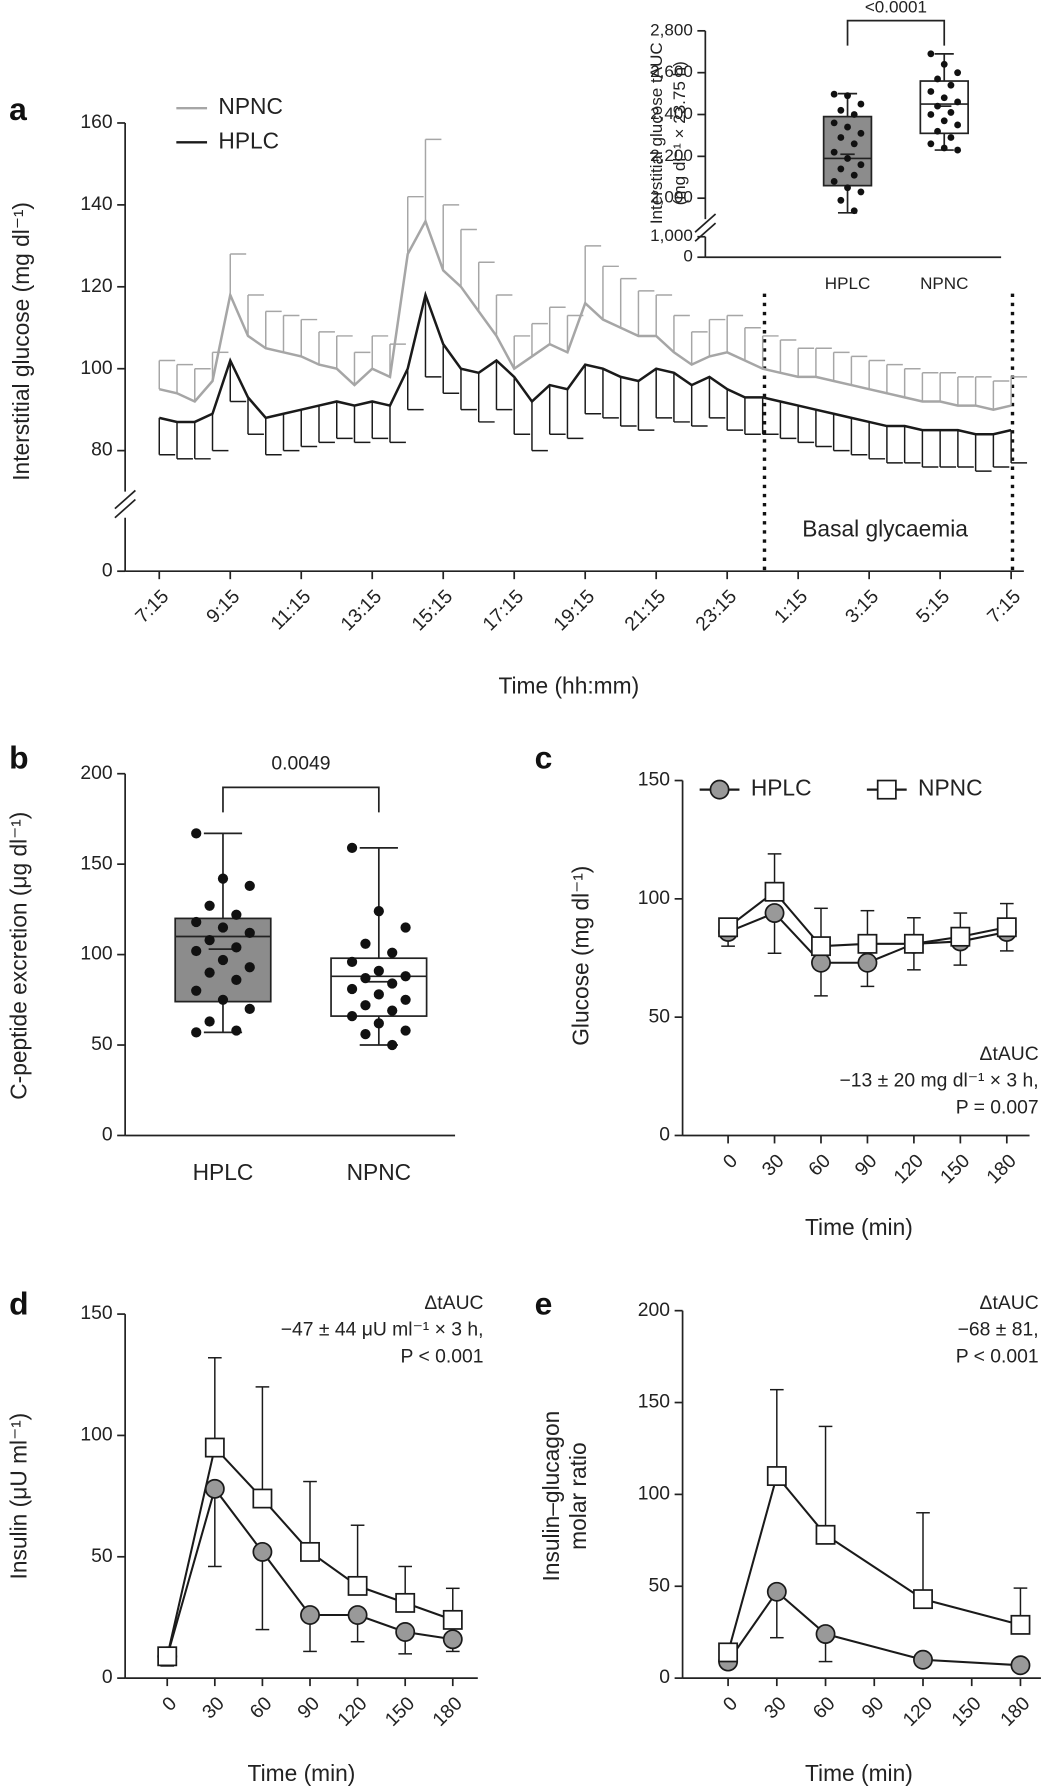  What do you see at coordinates (862, 606) in the screenshot?
I see `x-tick-label: 3:15` at bounding box center [862, 606].